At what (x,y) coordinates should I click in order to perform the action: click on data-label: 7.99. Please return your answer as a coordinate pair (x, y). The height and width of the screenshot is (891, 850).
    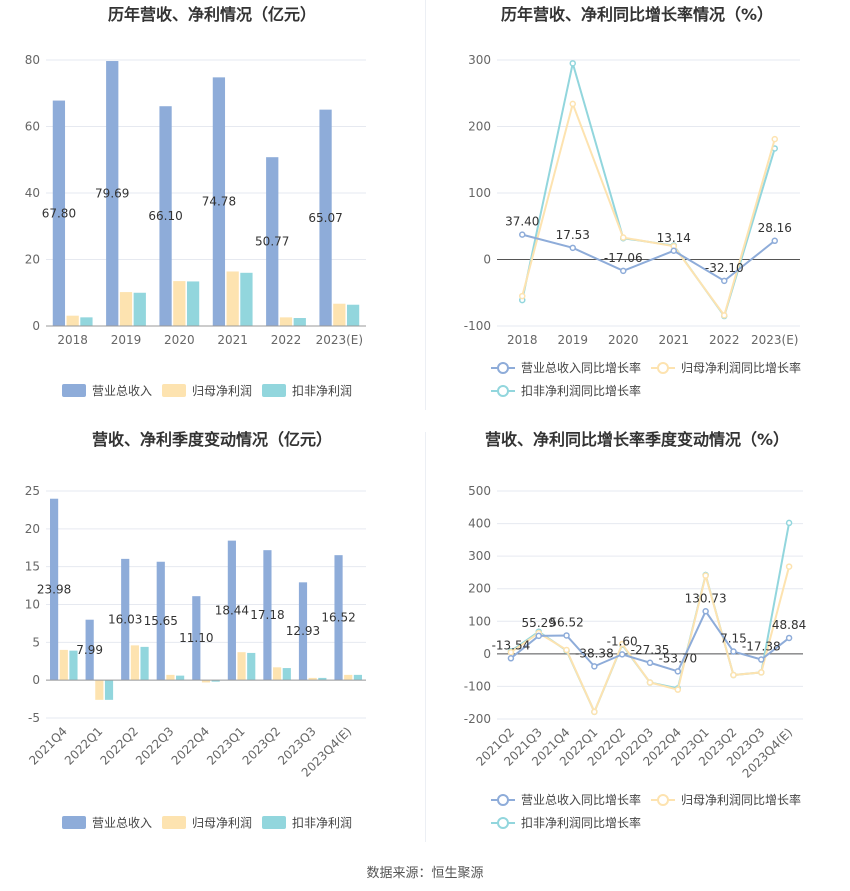
    Looking at the image, I should click on (89, 650).